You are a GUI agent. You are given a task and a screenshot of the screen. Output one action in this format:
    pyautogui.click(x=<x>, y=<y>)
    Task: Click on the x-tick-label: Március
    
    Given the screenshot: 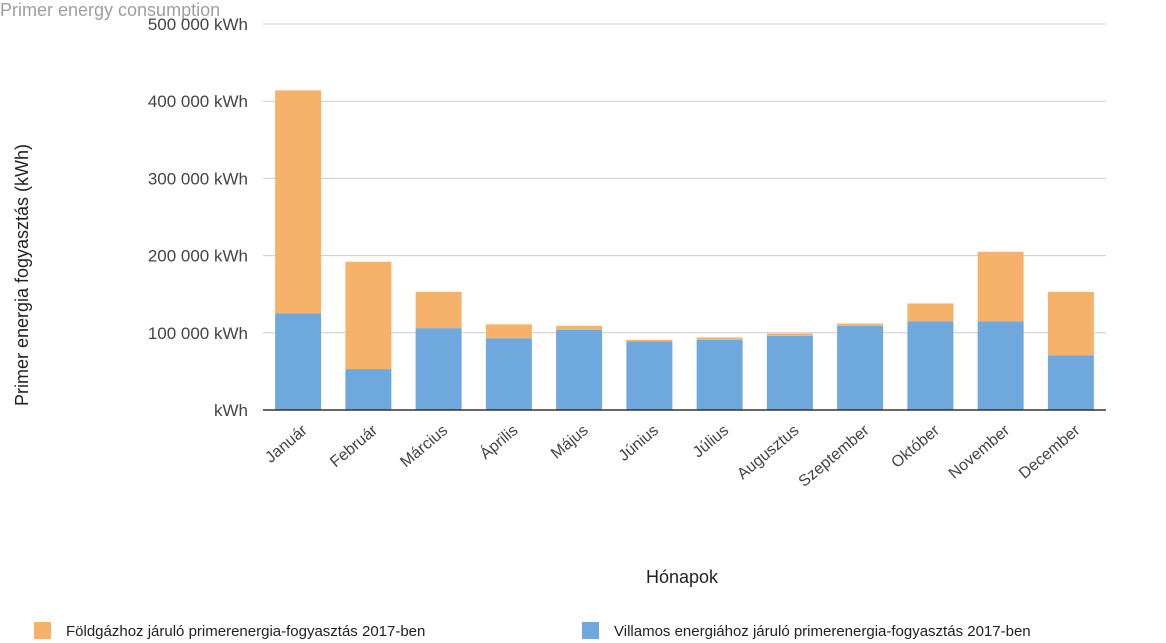 What is the action you would take?
    pyautogui.click(x=424, y=446)
    